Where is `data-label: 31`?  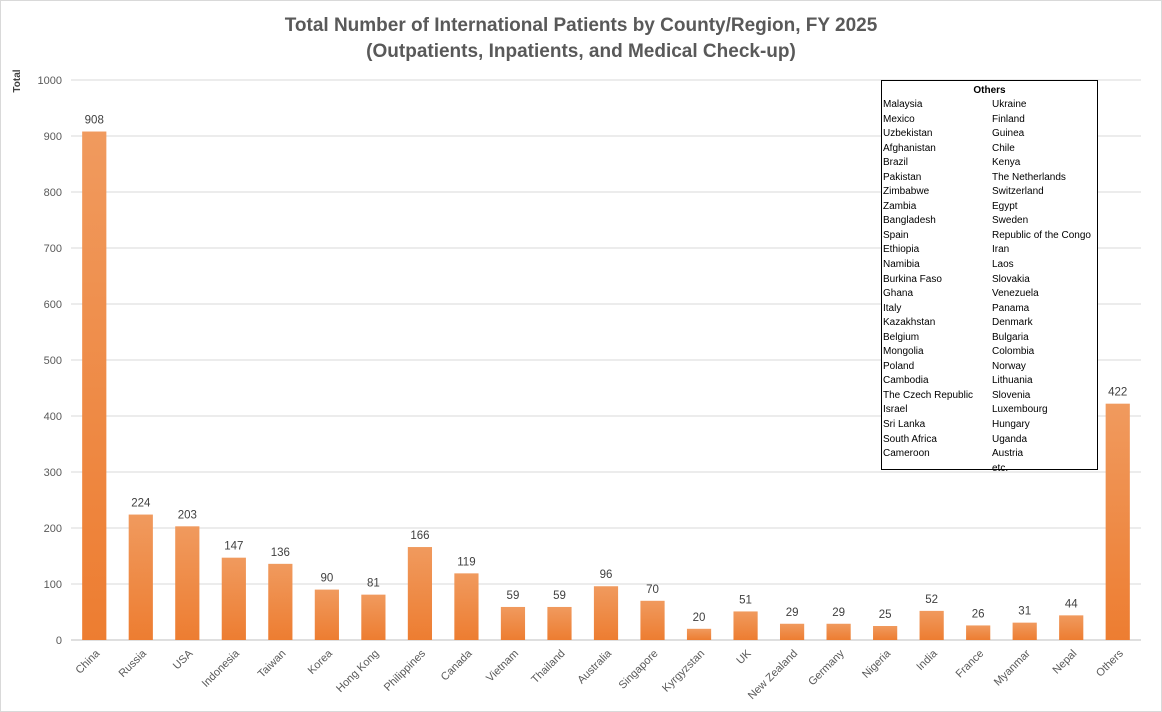 data-label: 31 is located at coordinates (1024, 612).